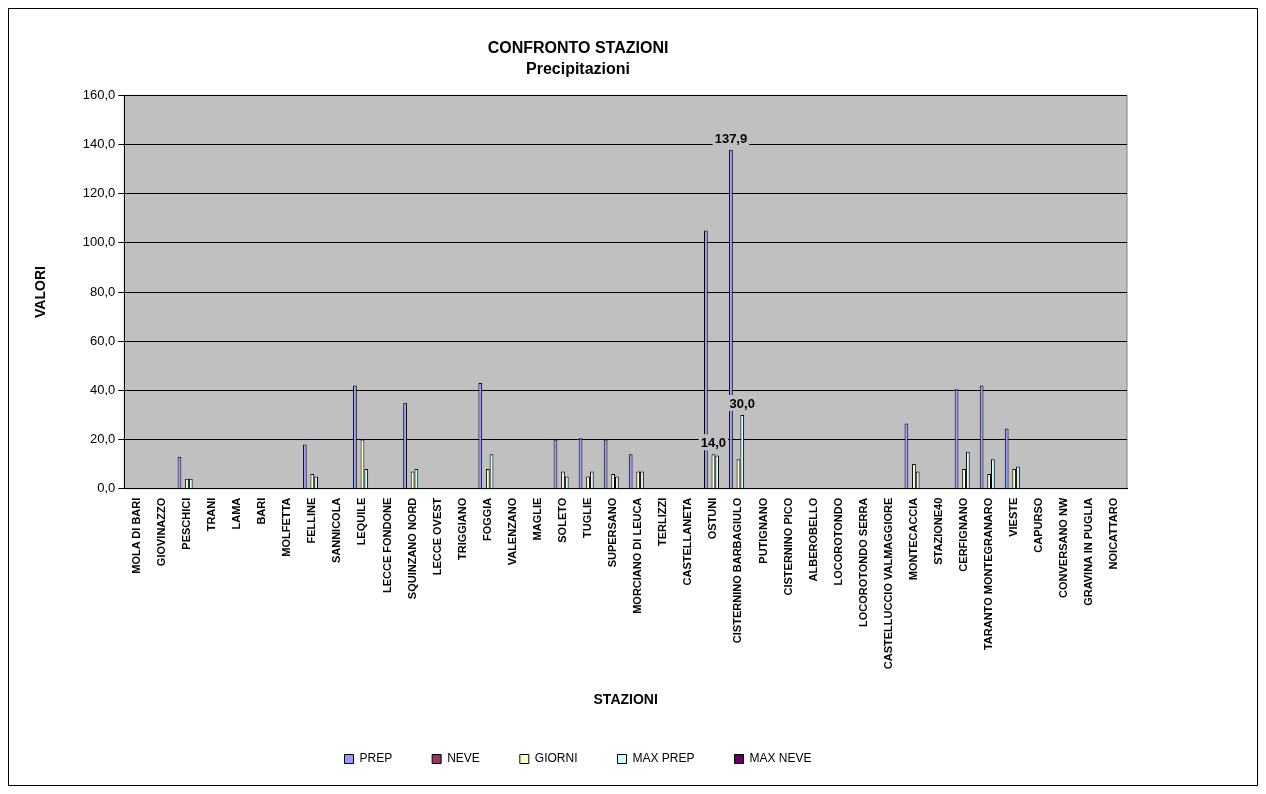 This screenshot has height=794, width=1266. What do you see at coordinates (837, 541) in the screenshot?
I see `x-tick-label: LOCOROTONDO` at bounding box center [837, 541].